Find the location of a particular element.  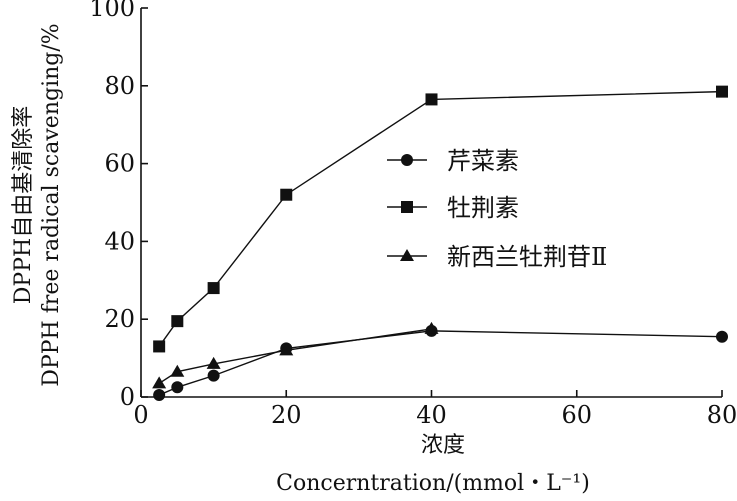

legend-label: 牡荆素 is located at coordinates (483, 208).